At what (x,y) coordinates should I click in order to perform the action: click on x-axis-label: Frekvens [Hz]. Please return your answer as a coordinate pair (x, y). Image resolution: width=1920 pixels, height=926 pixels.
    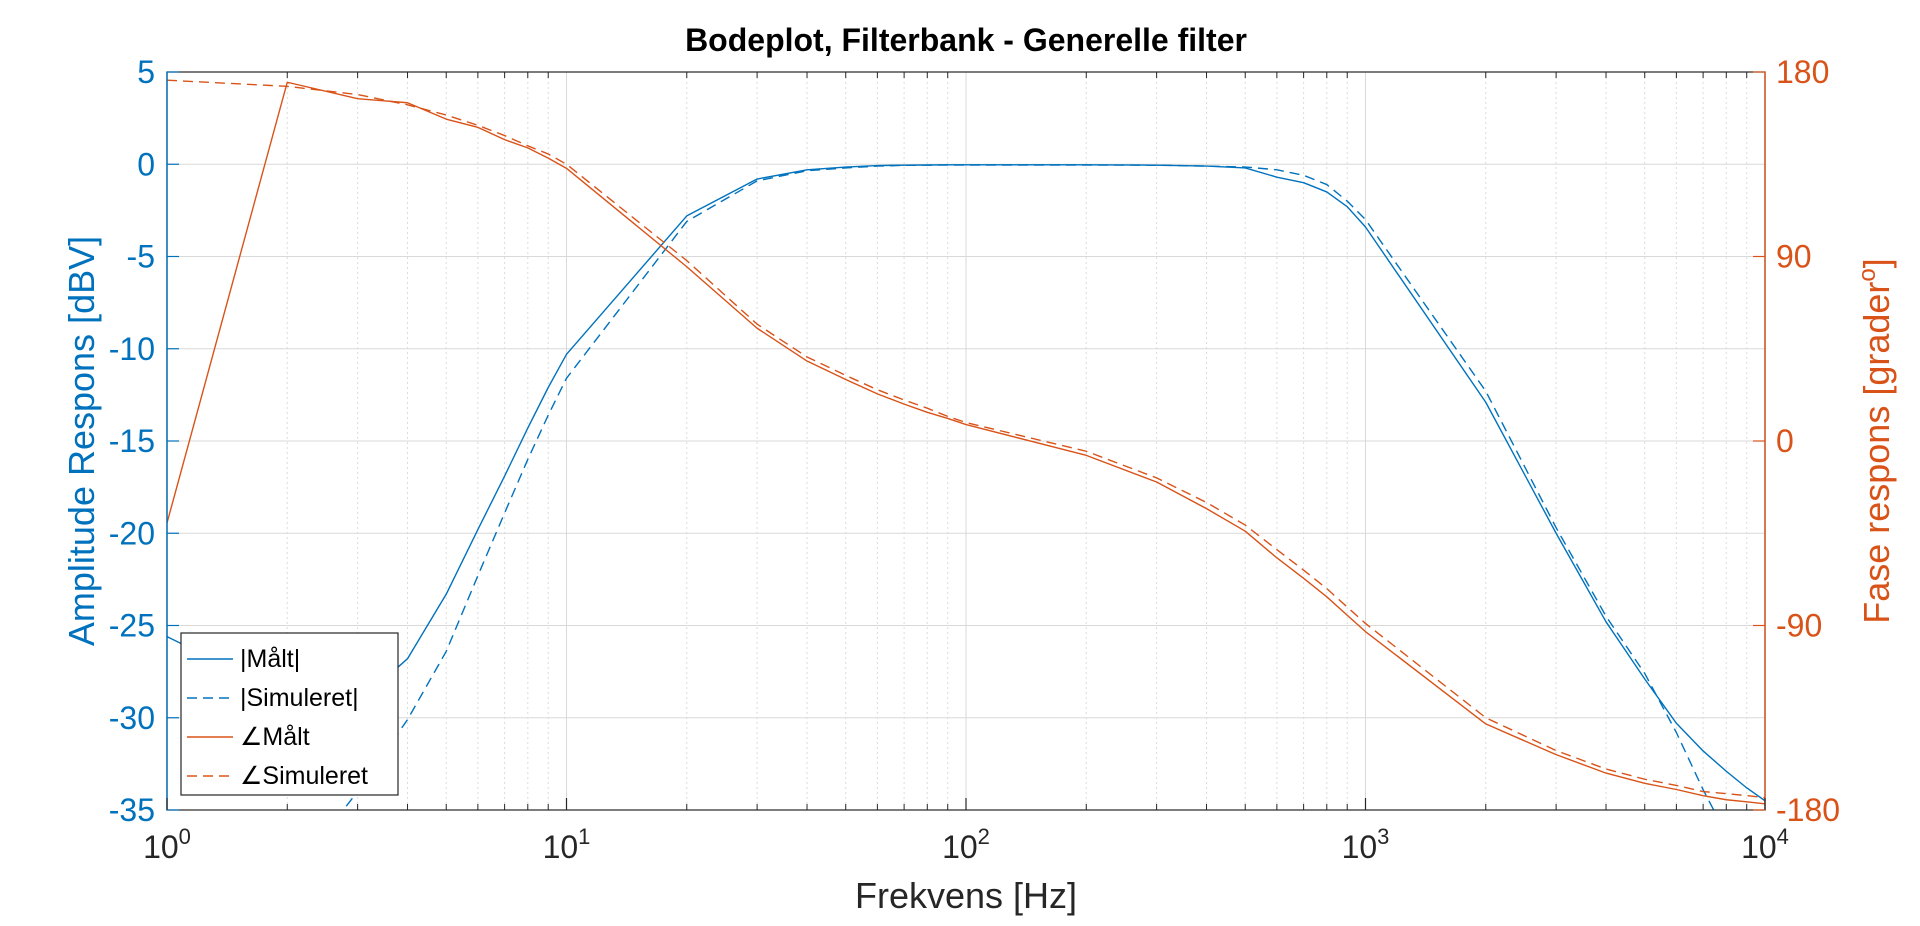
    Looking at the image, I should click on (966, 895).